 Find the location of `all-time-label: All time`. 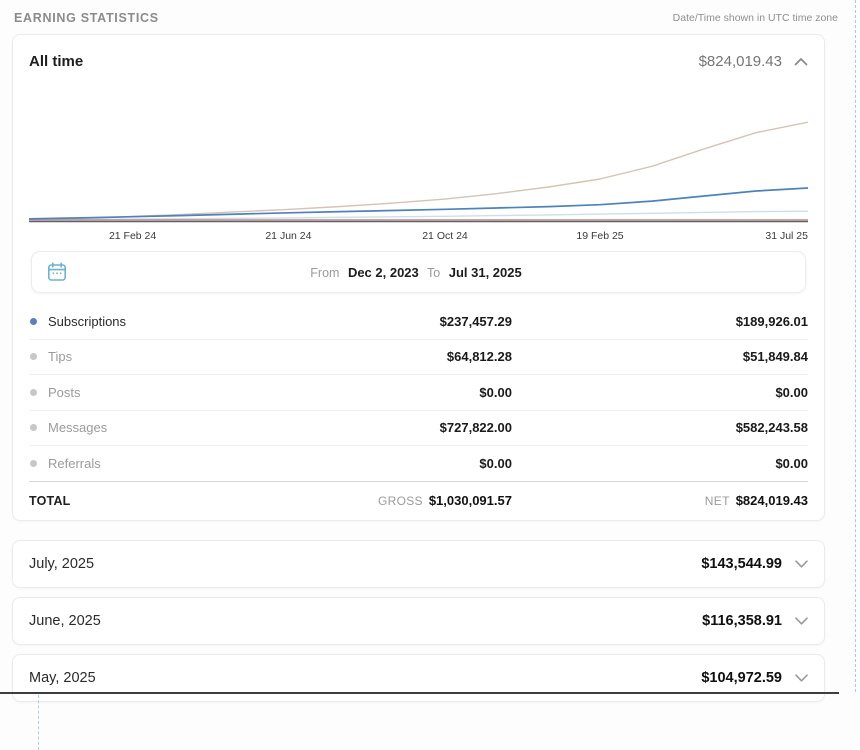

all-time-label: All time is located at coordinates (56, 61).